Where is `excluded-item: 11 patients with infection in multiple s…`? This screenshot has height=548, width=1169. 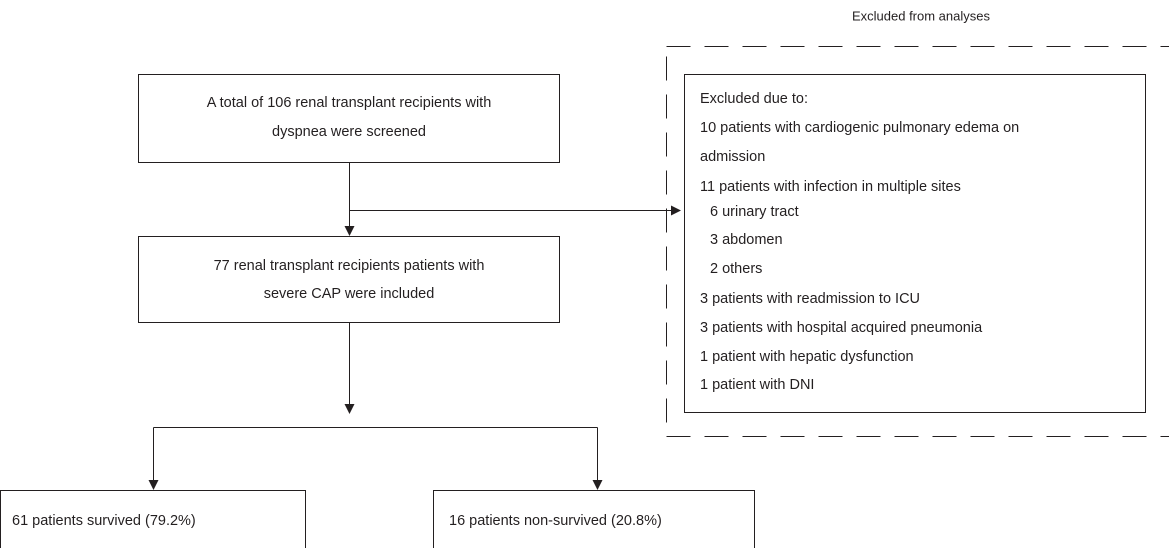
excluded-item: 11 patients with infection in multiple s… is located at coordinates (830, 187).